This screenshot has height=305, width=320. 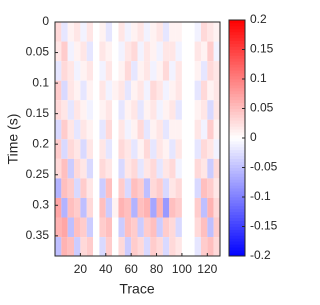 I want to click on colorbar-tick-label: -0.05, so click(x=264, y=167).